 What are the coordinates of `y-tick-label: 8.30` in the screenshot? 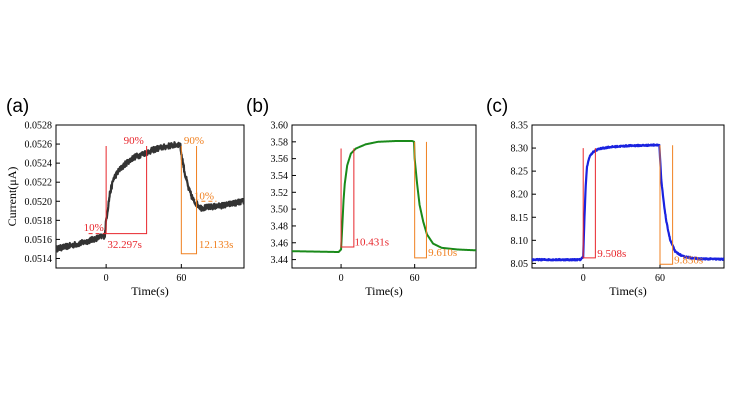 It's located at (520, 149).